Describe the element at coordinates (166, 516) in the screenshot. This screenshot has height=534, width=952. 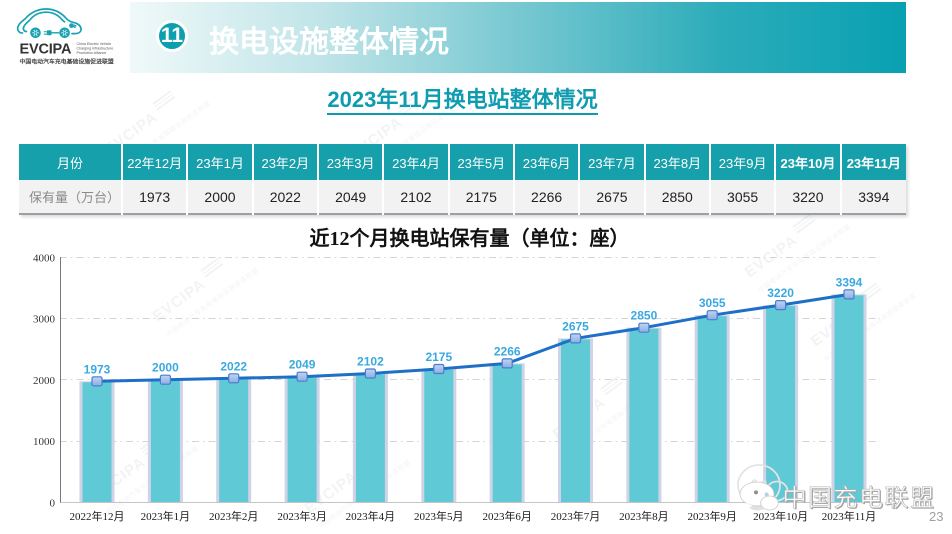
I see `svg-text: 2023年1月` at that location.